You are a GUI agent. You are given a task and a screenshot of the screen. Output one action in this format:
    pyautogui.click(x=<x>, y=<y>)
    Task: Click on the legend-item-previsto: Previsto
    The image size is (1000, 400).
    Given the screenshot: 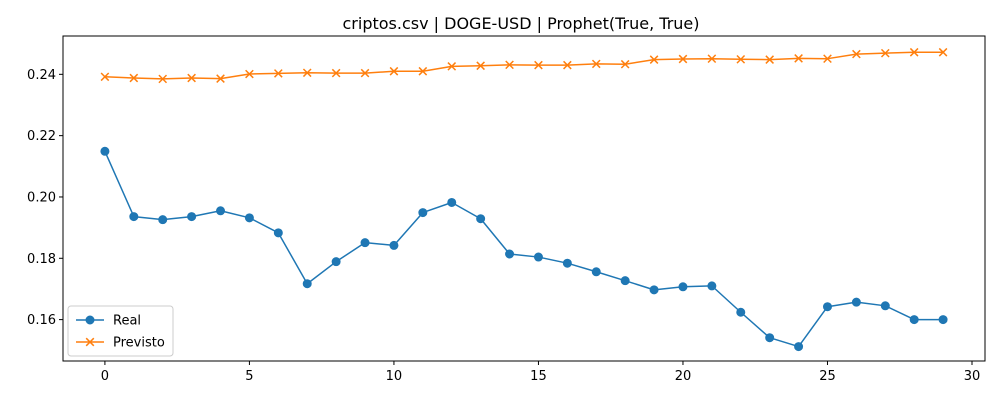 What is the action you would take?
    pyautogui.click(x=120, y=343)
    